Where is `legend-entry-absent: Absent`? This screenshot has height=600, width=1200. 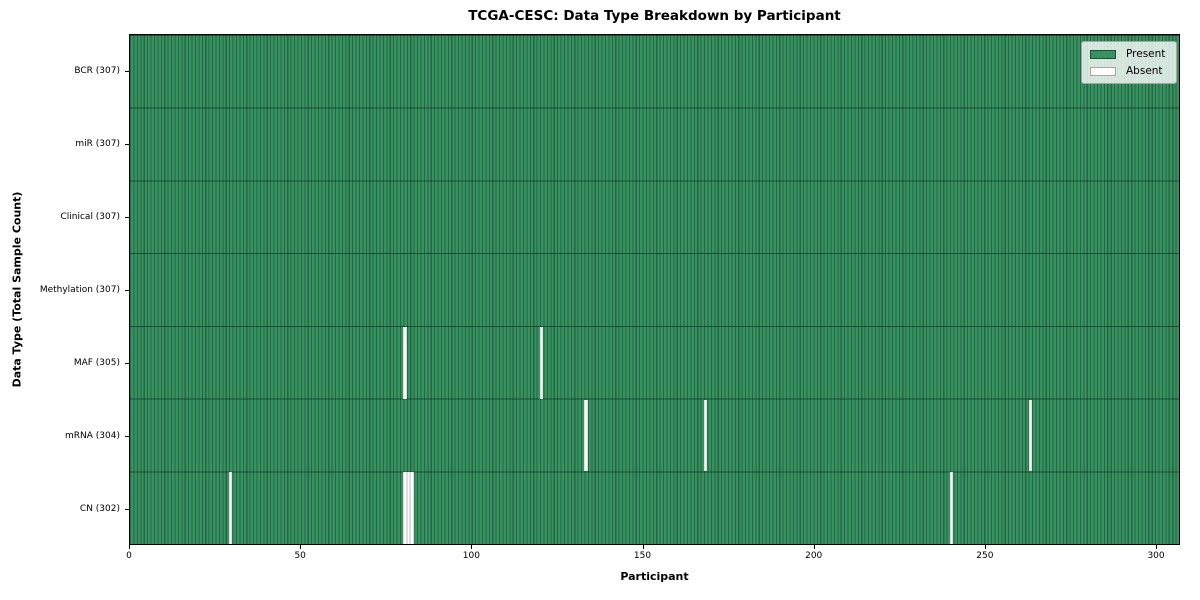 legend-entry-absent: Absent is located at coordinates (1129, 71).